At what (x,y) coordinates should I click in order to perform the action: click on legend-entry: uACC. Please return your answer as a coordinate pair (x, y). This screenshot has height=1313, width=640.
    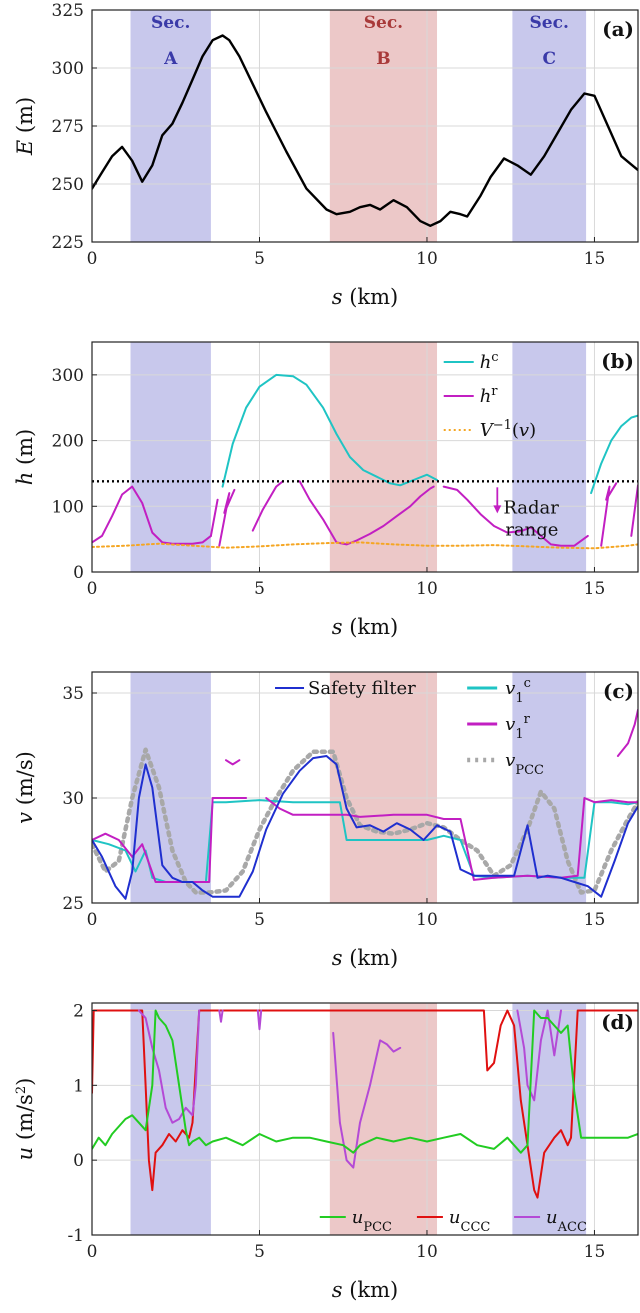
    Looking at the image, I should click on (566, 1221).